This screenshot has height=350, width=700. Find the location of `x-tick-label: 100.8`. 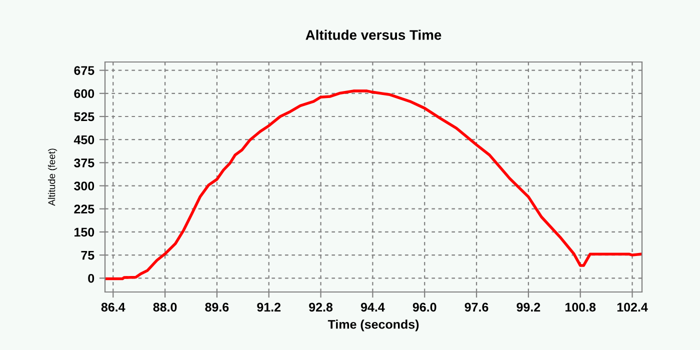

x-tick-label: 100.8 is located at coordinates (581, 307).